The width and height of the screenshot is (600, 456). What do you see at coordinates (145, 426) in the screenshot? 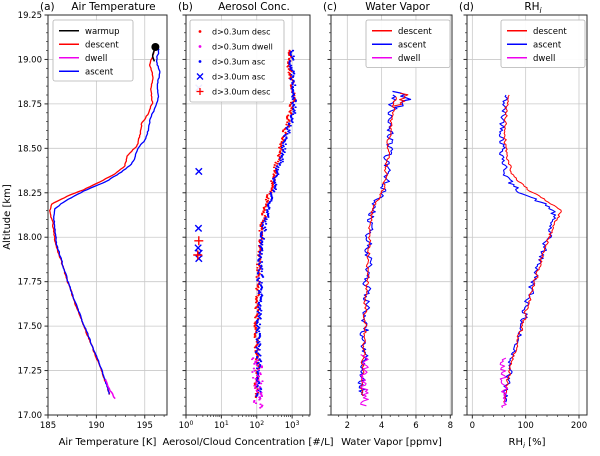
I see `x-tick-label: 195` at bounding box center [145, 426].